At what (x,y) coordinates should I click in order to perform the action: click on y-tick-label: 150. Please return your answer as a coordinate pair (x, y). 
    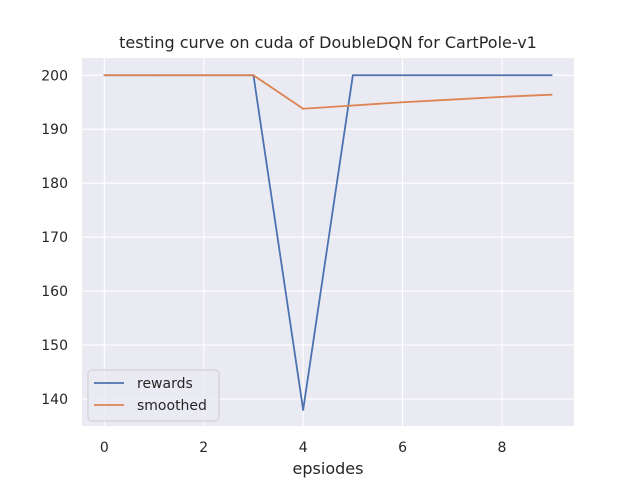
    Looking at the image, I should click on (54, 346).